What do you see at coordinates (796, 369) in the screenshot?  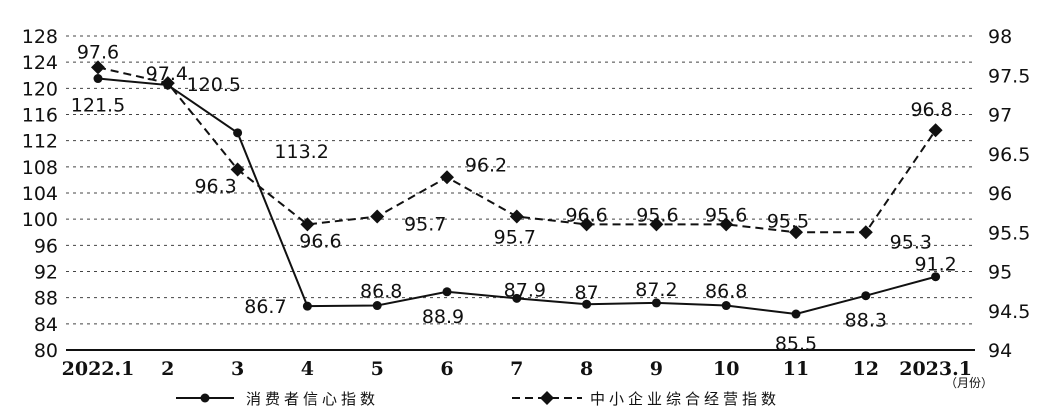 I see `x-tick-label: 11` at bounding box center [796, 369].